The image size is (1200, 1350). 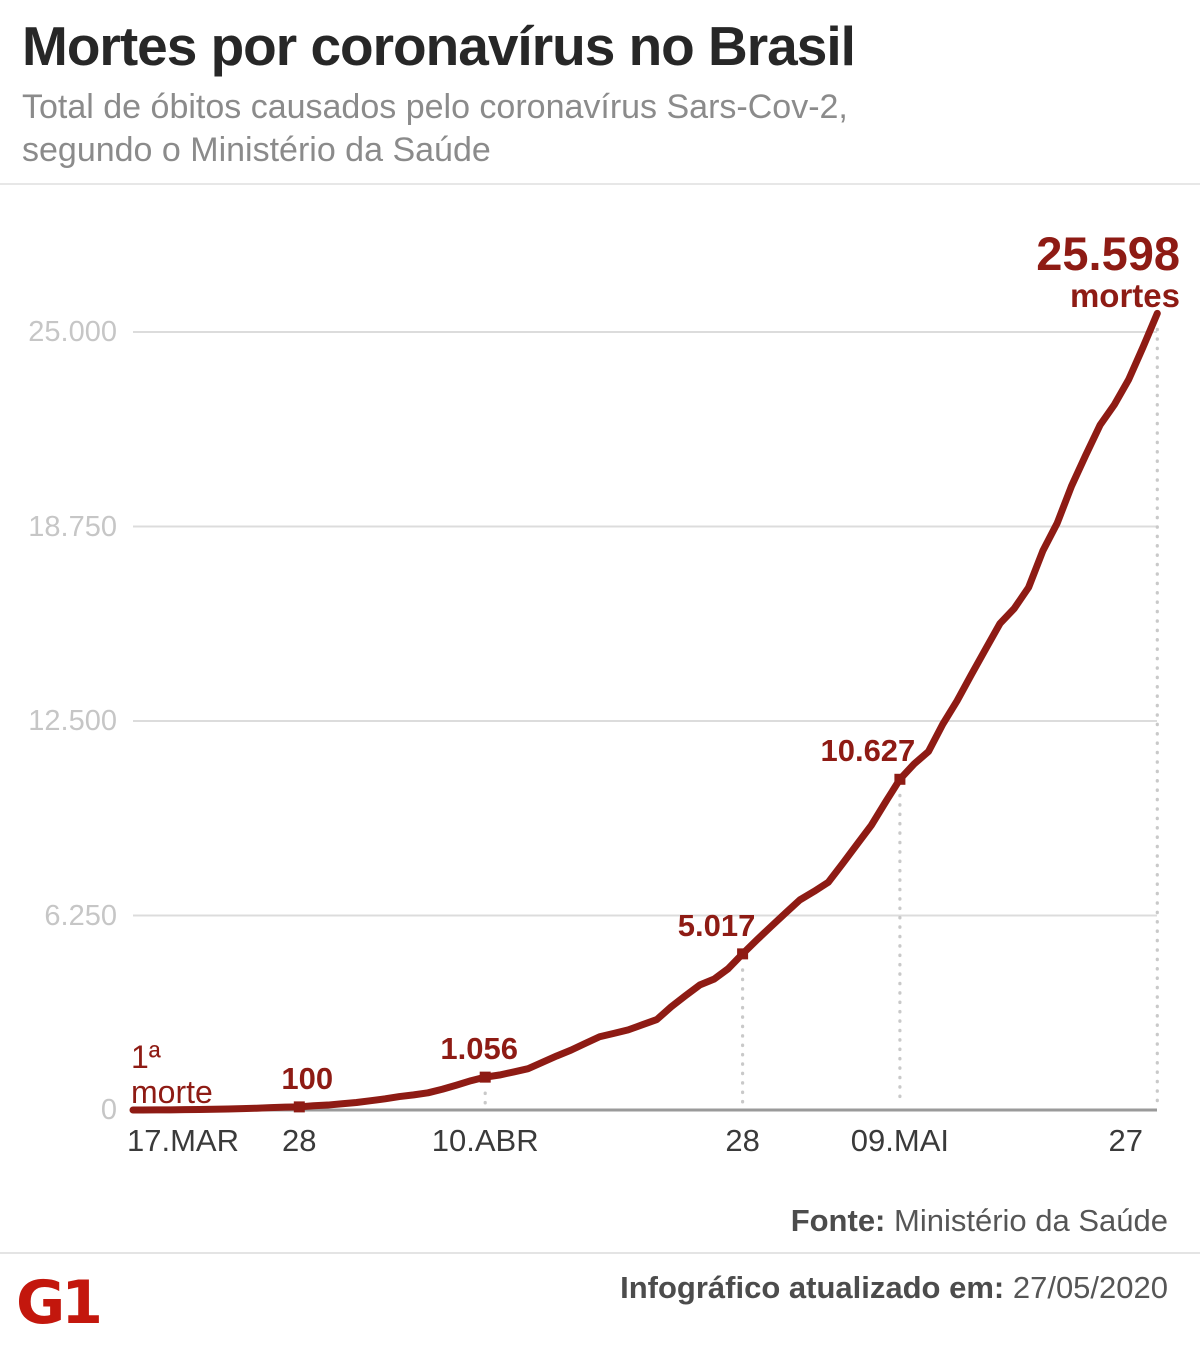 I want to click on page-title: Mortes por coronavírus no Brasil, so click(x=439, y=46).